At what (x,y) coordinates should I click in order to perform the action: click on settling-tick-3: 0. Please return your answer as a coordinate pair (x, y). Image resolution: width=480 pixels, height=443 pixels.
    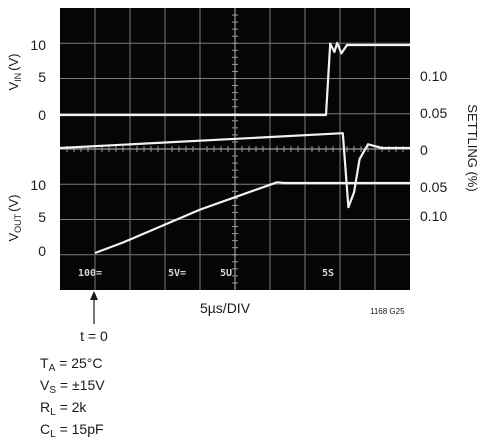
    Looking at the image, I should click on (424, 150).